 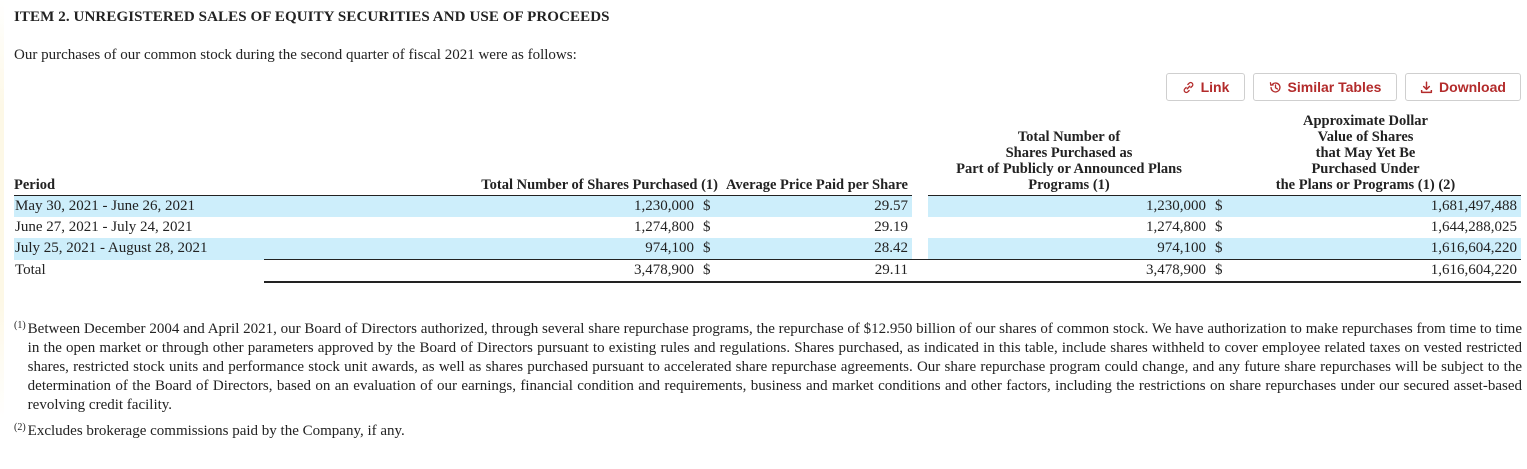 I want to click on header-plans-shares-line: Programs (1), so click(x=1069, y=185).